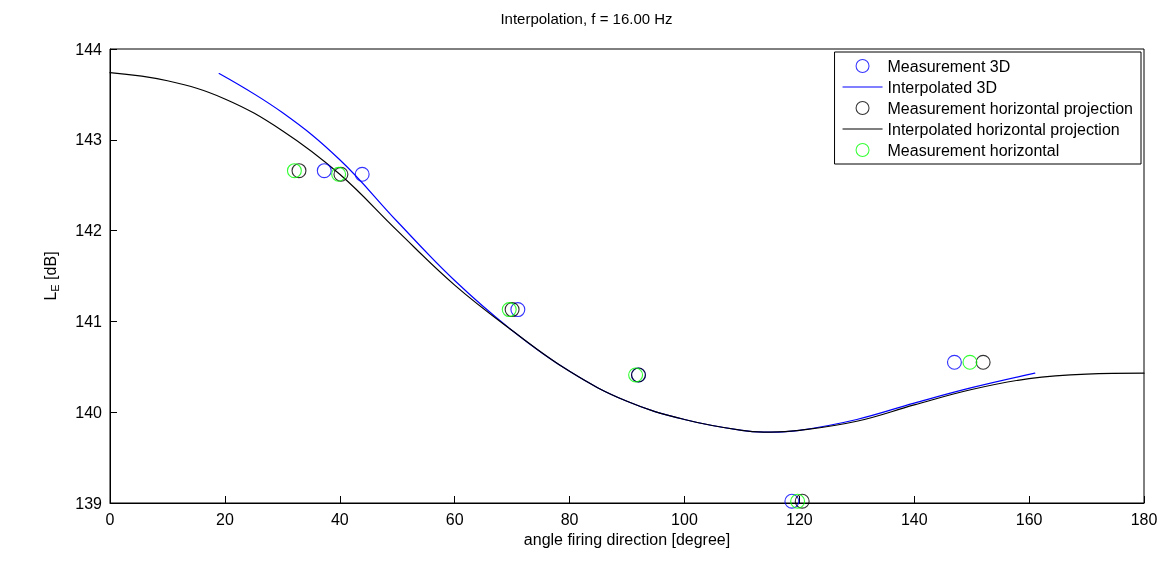 This screenshot has width=1173, height=576. What do you see at coordinates (89, 503) in the screenshot?
I see `y-tick-label: 139` at bounding box center [89, 503].